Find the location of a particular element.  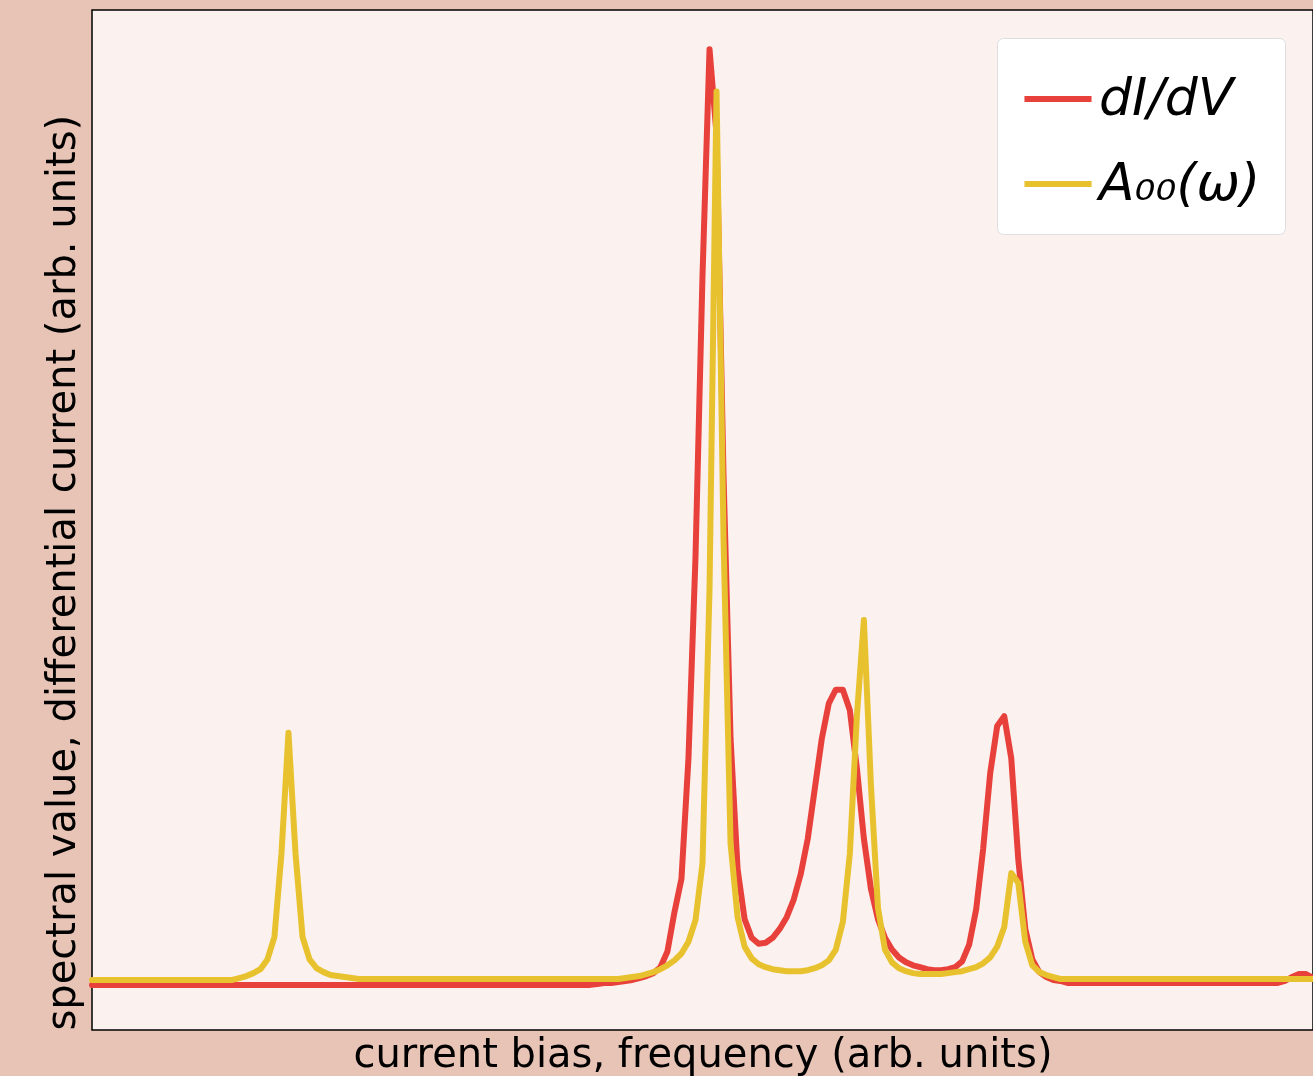

y-axis-title: spectral value, differential current (arb. units) is located at coordinates (60, 572).